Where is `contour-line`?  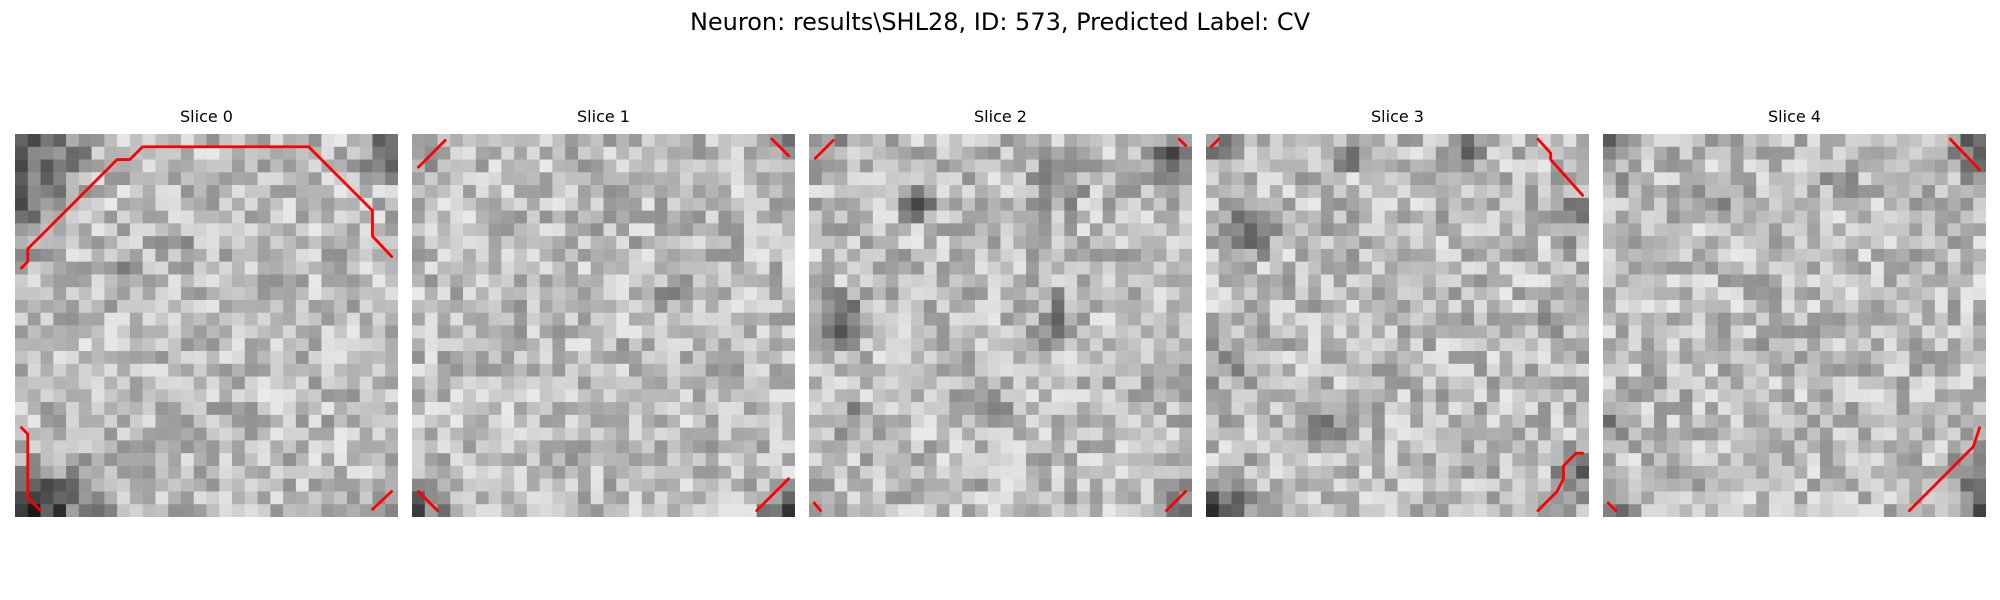 contour-line is located at coordinates (1182, 142).